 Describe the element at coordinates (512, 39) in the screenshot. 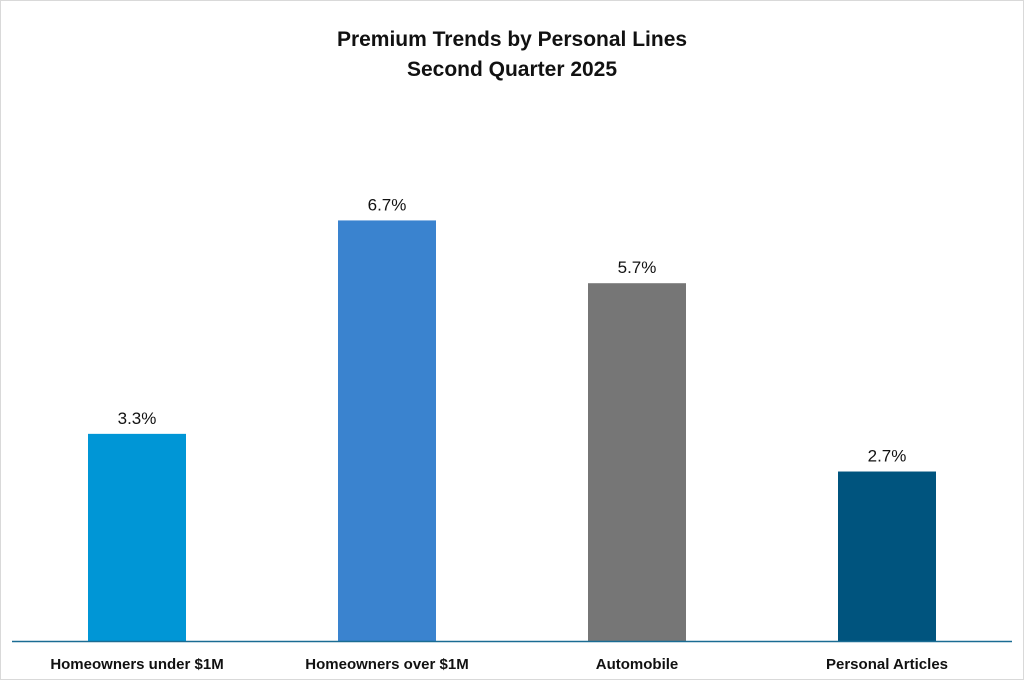

I see `chart-title: Premium Trends by Personal Lines` at that location.